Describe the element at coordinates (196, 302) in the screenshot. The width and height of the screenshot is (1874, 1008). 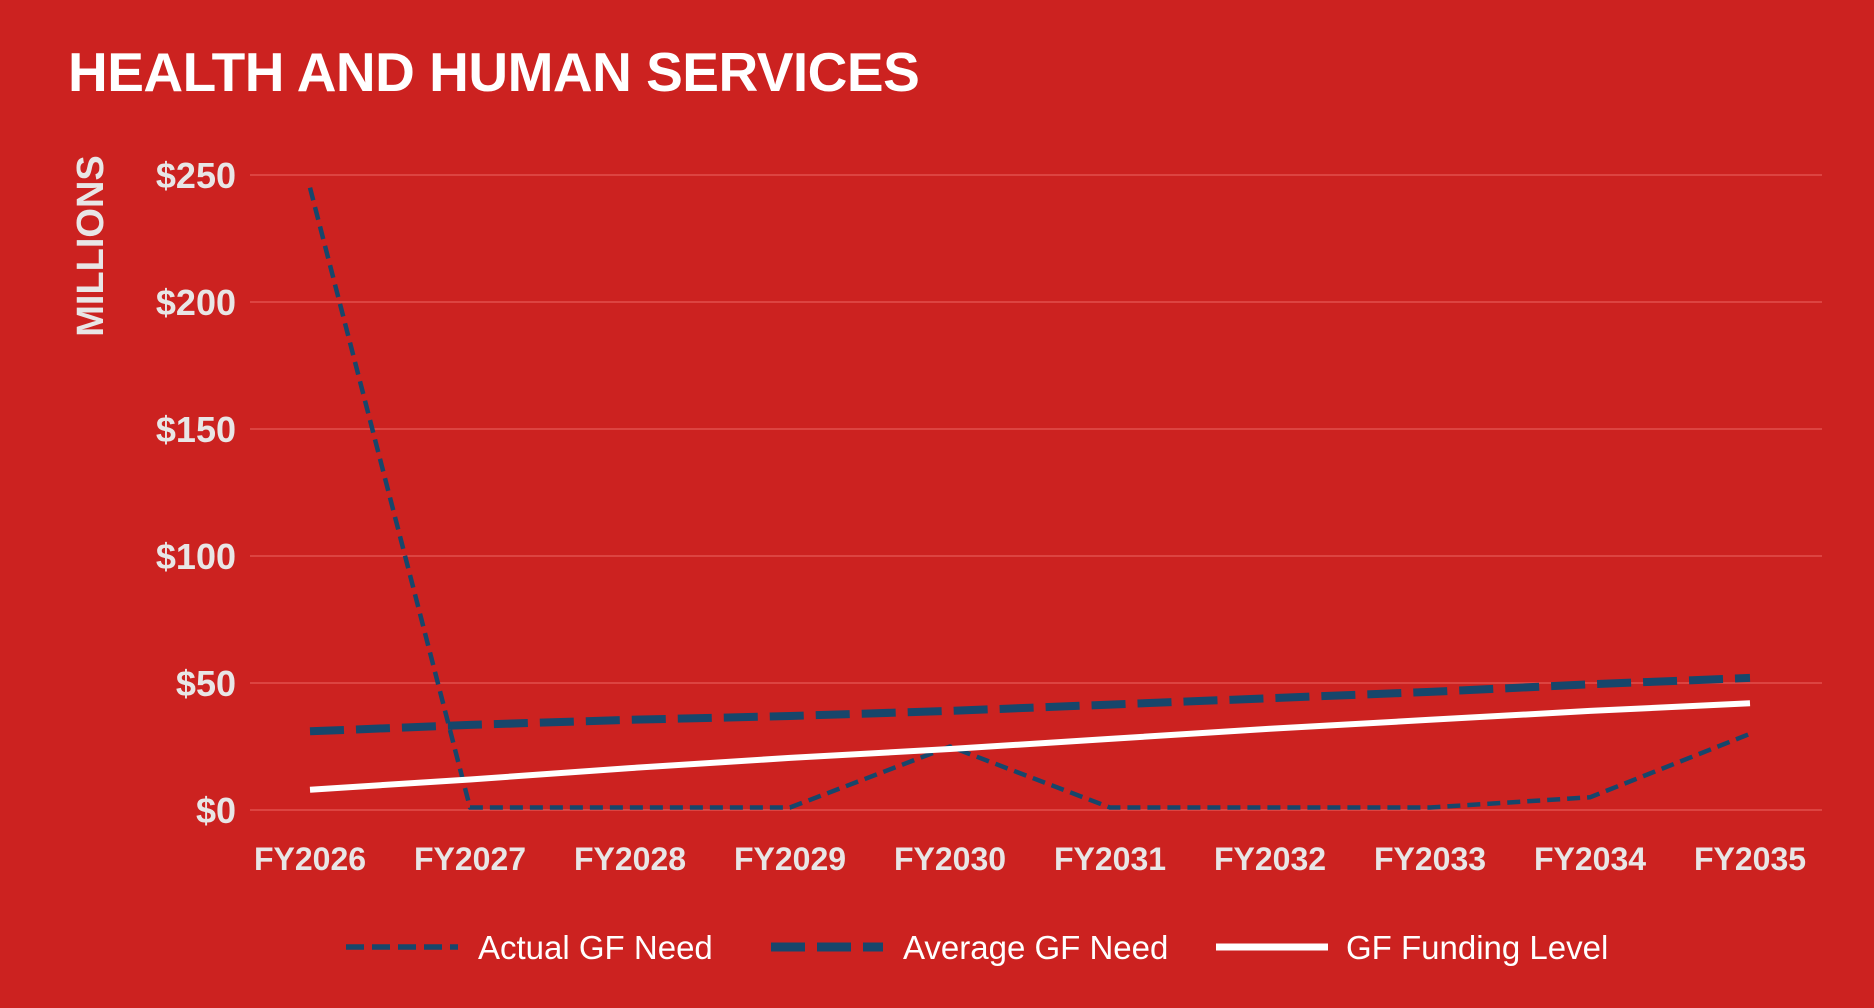
I see `y-tick-label: $200` at that location.